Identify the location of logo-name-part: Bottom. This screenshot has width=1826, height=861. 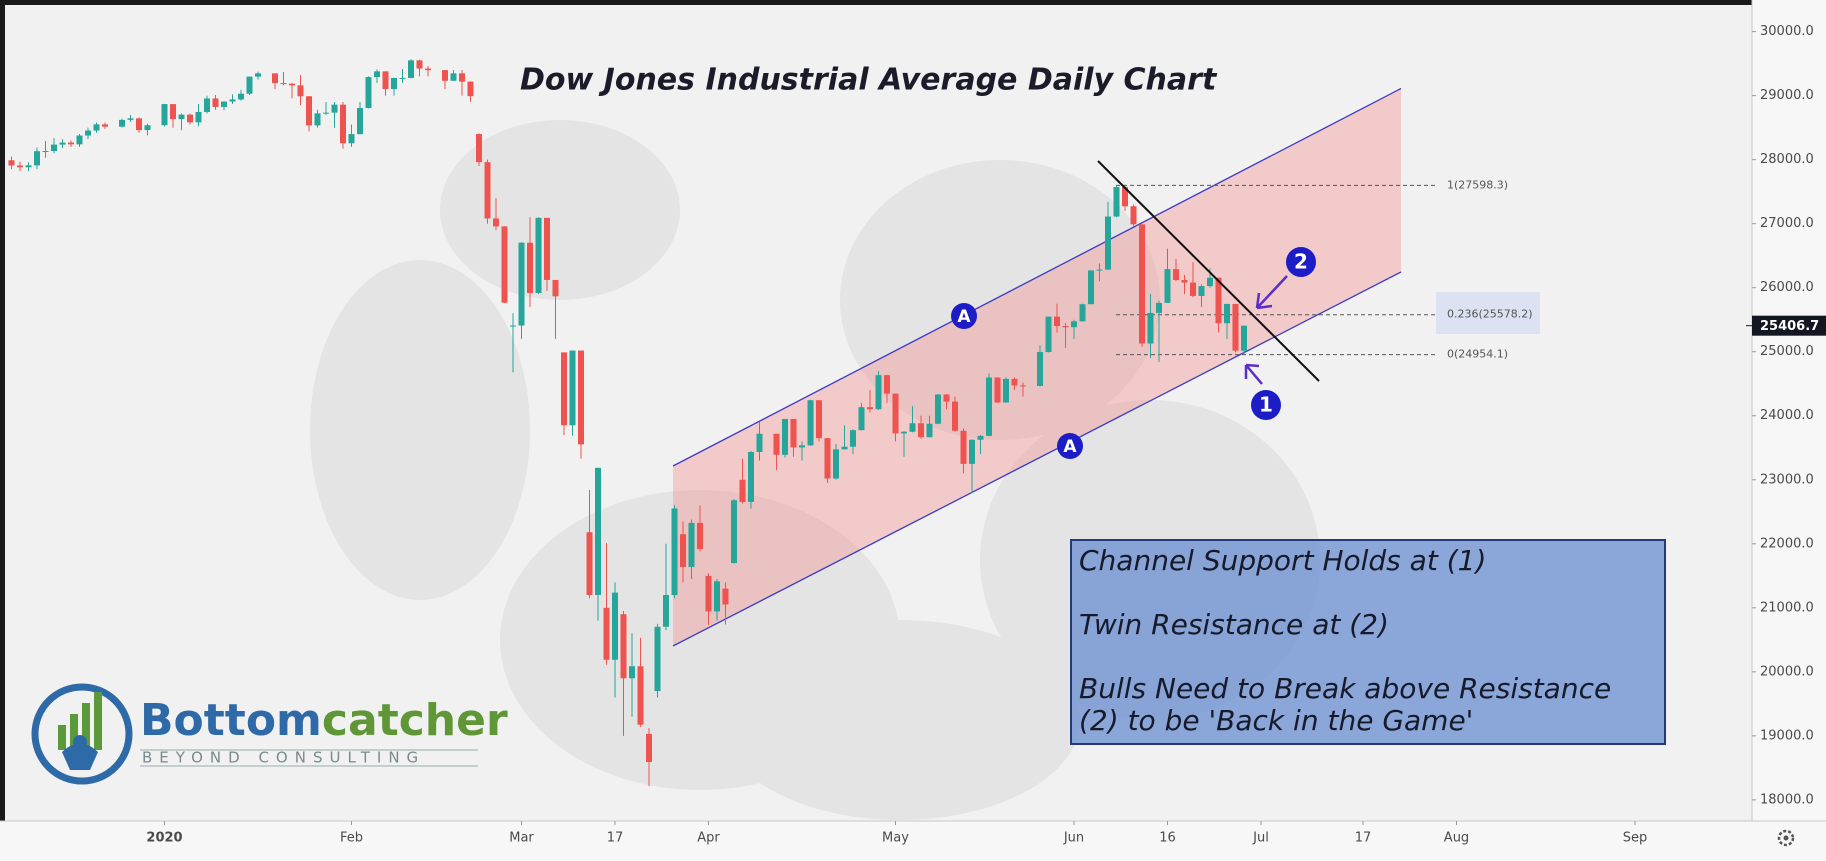
(231, 720).